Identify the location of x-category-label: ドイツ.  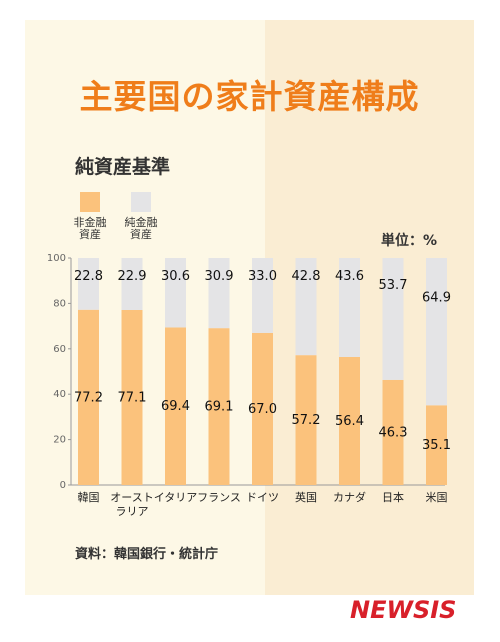
(262, 497).